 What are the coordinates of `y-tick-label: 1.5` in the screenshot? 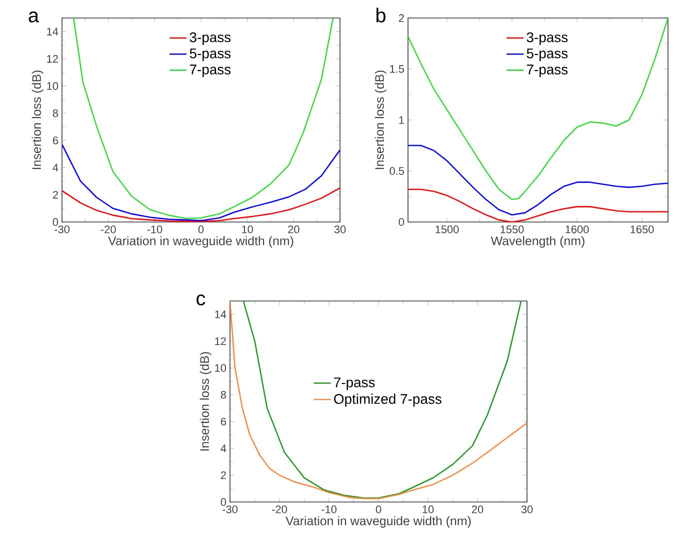 It's located at (397, 69).